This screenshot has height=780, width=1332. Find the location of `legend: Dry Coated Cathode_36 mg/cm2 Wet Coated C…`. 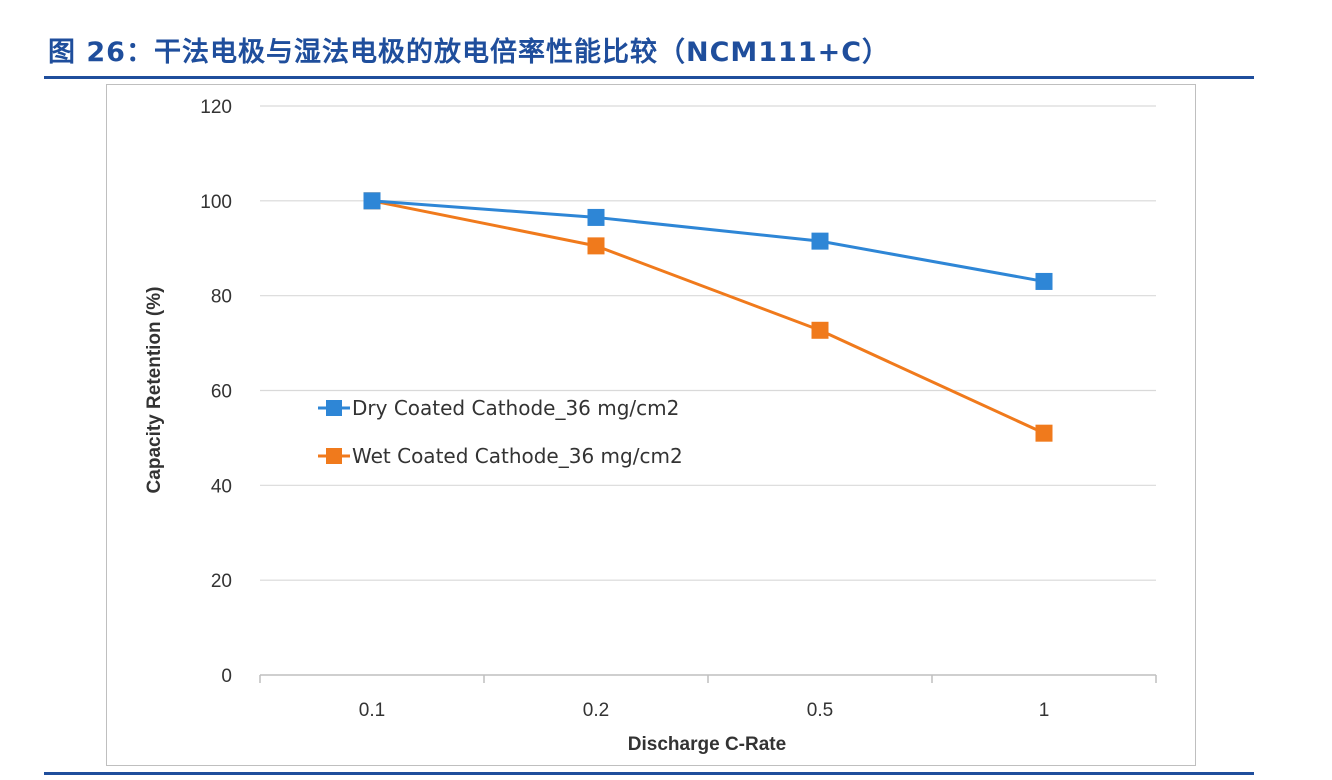

legend: Dry Coated Cathode_36 mg/cm2 Wet Coated C… is located at coordinates (500, 432).